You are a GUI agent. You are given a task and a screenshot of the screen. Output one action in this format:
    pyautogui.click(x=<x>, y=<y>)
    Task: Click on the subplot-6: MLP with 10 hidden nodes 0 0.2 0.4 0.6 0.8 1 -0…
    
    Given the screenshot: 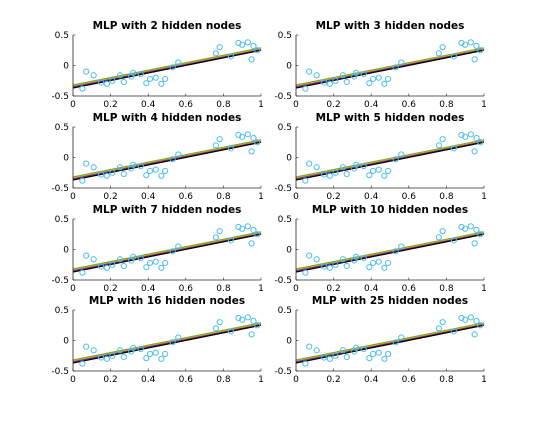 What is the action you would take?
    pyautogui.click(x=380, y=249)
    